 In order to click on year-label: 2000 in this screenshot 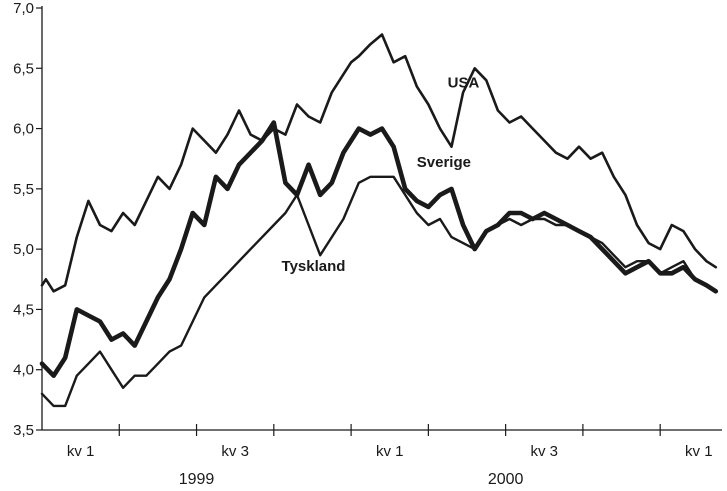, I will do `click(506, 479)`.